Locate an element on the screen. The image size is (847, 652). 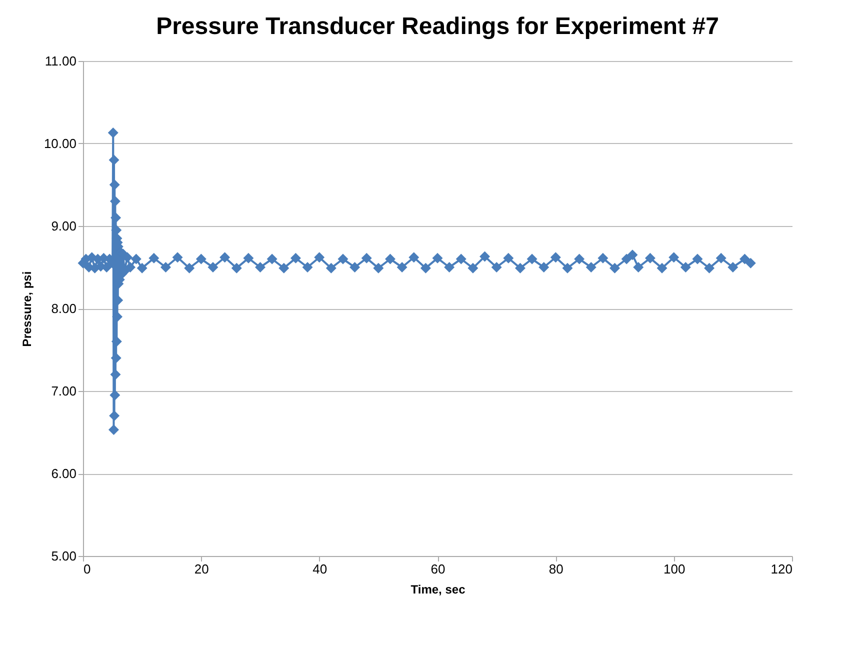
y-tick-label: 9.00 is located at coordinates (63, 226).